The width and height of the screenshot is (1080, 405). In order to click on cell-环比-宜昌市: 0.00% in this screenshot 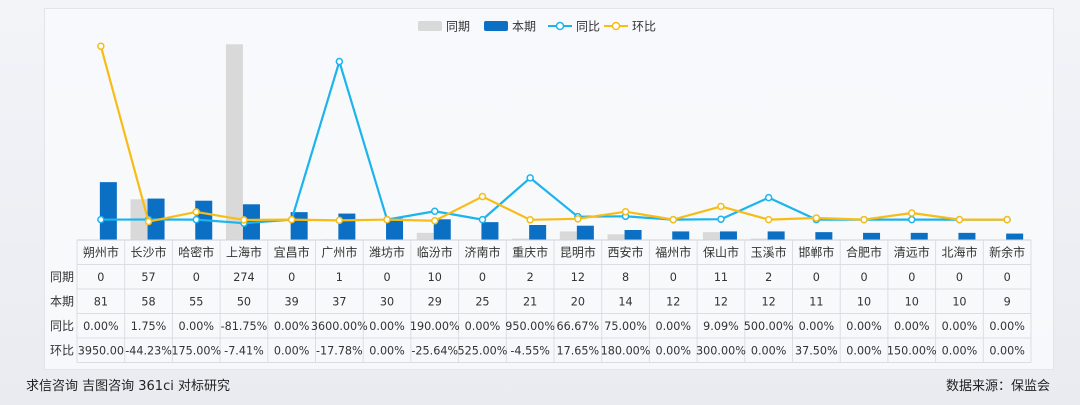, I will do `click(292, 351)`.